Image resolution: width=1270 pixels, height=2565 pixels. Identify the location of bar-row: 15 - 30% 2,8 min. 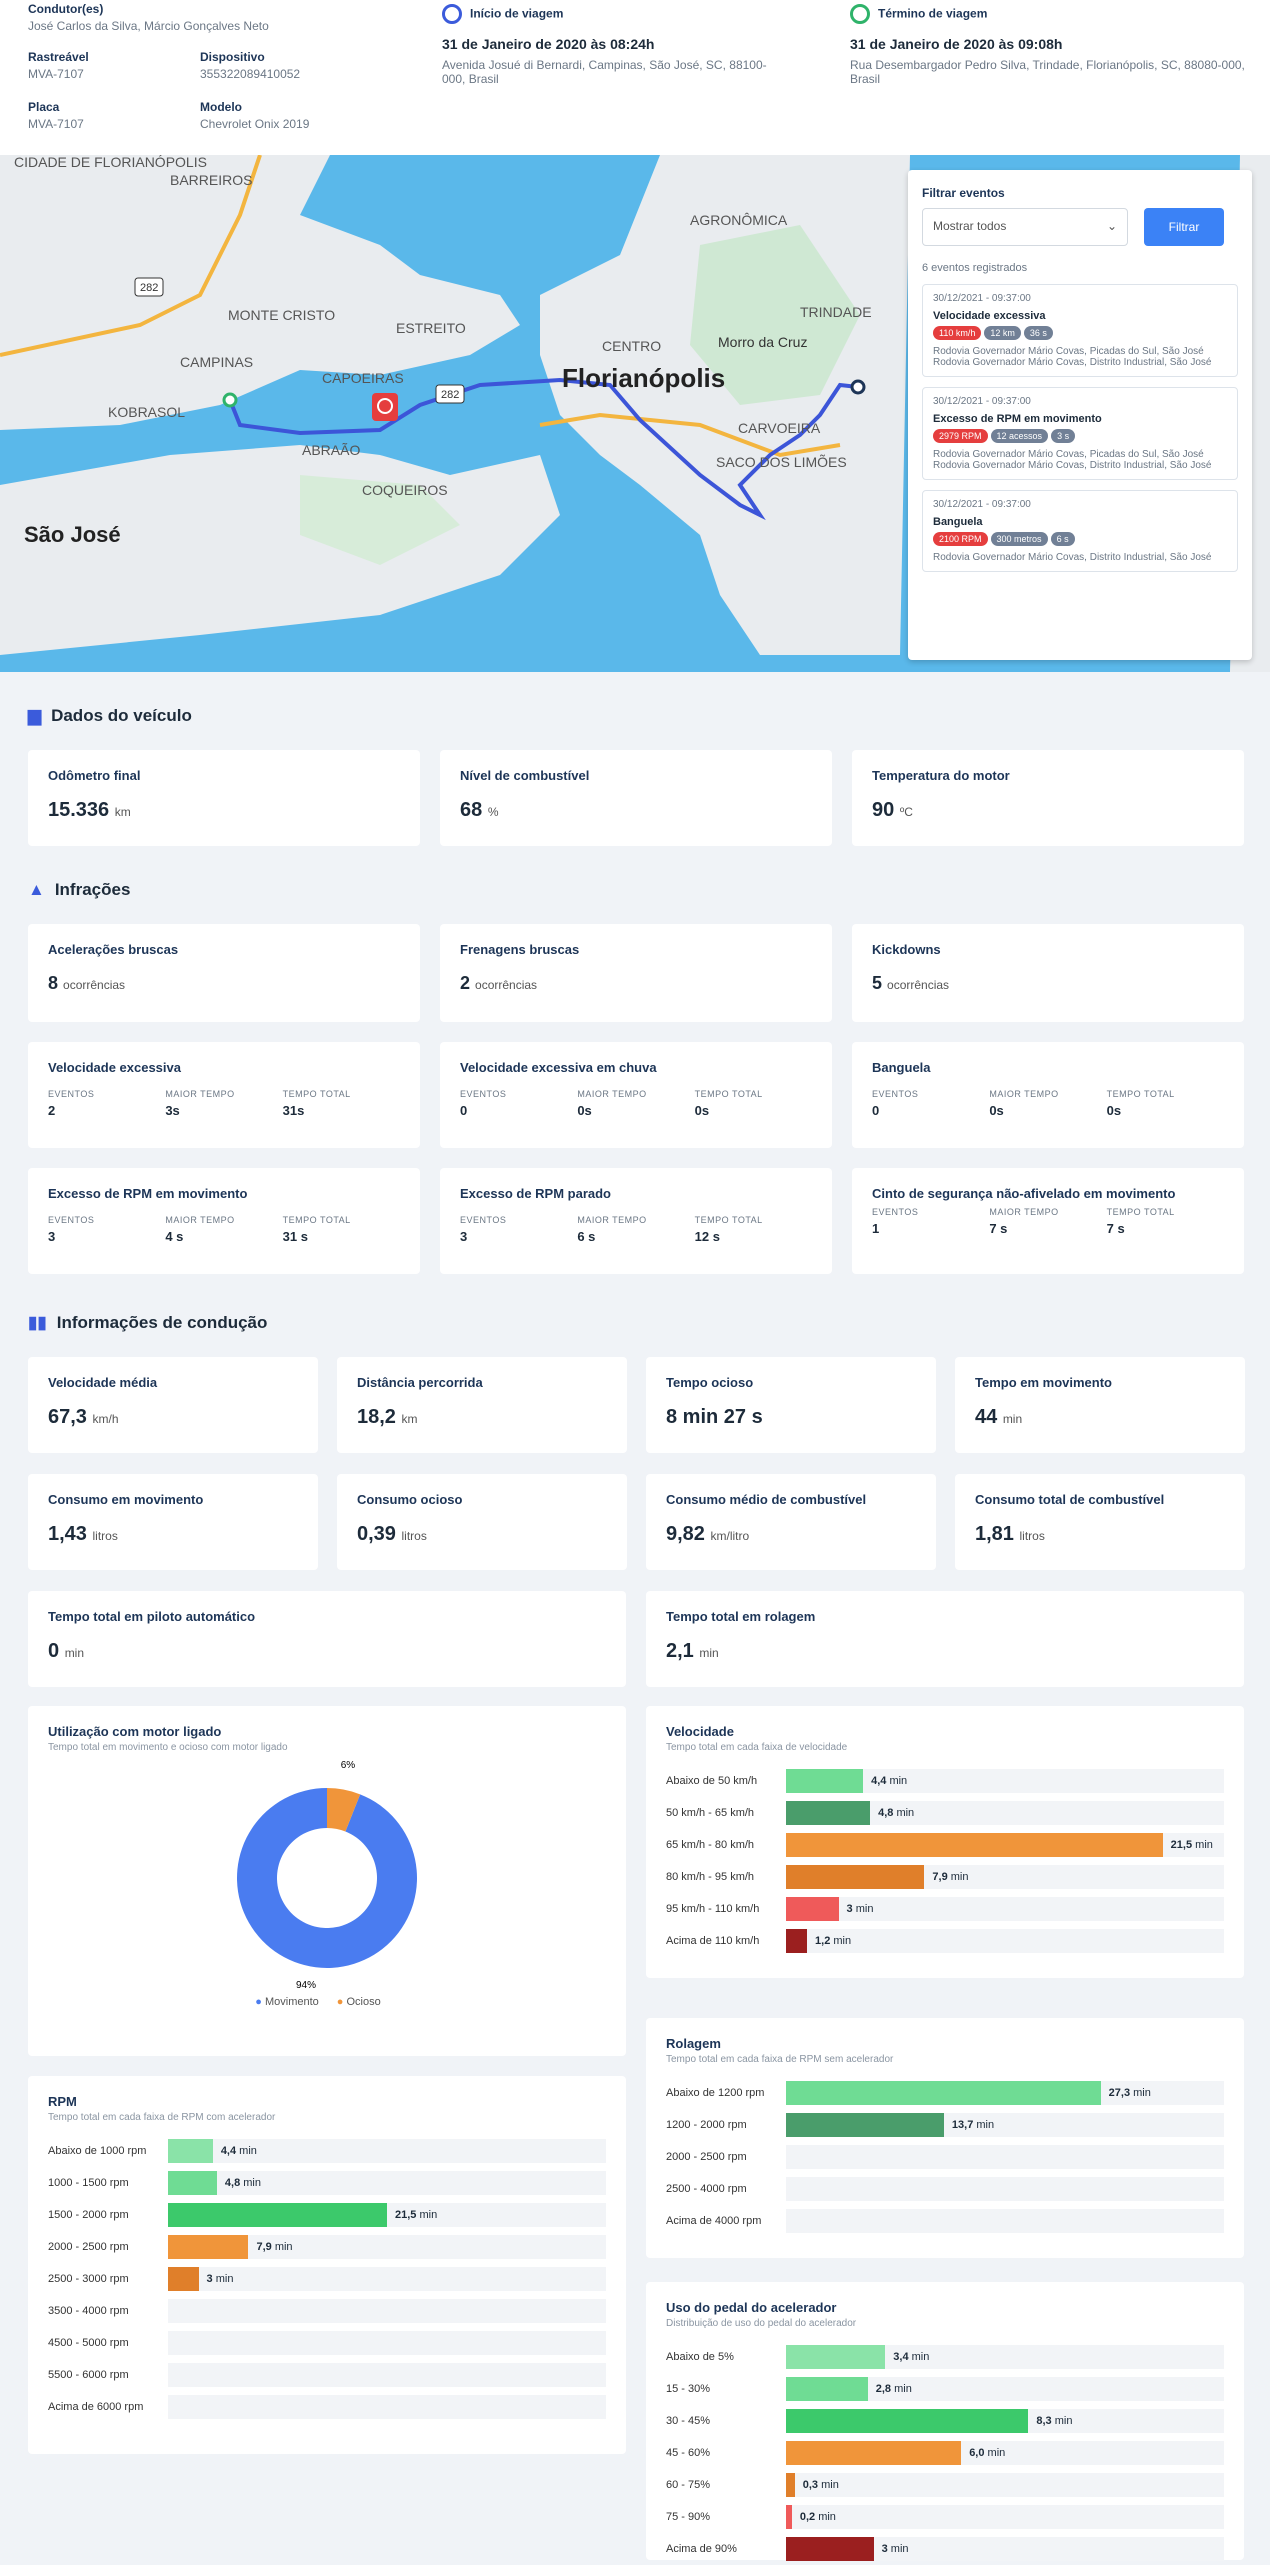
(945, 2389).